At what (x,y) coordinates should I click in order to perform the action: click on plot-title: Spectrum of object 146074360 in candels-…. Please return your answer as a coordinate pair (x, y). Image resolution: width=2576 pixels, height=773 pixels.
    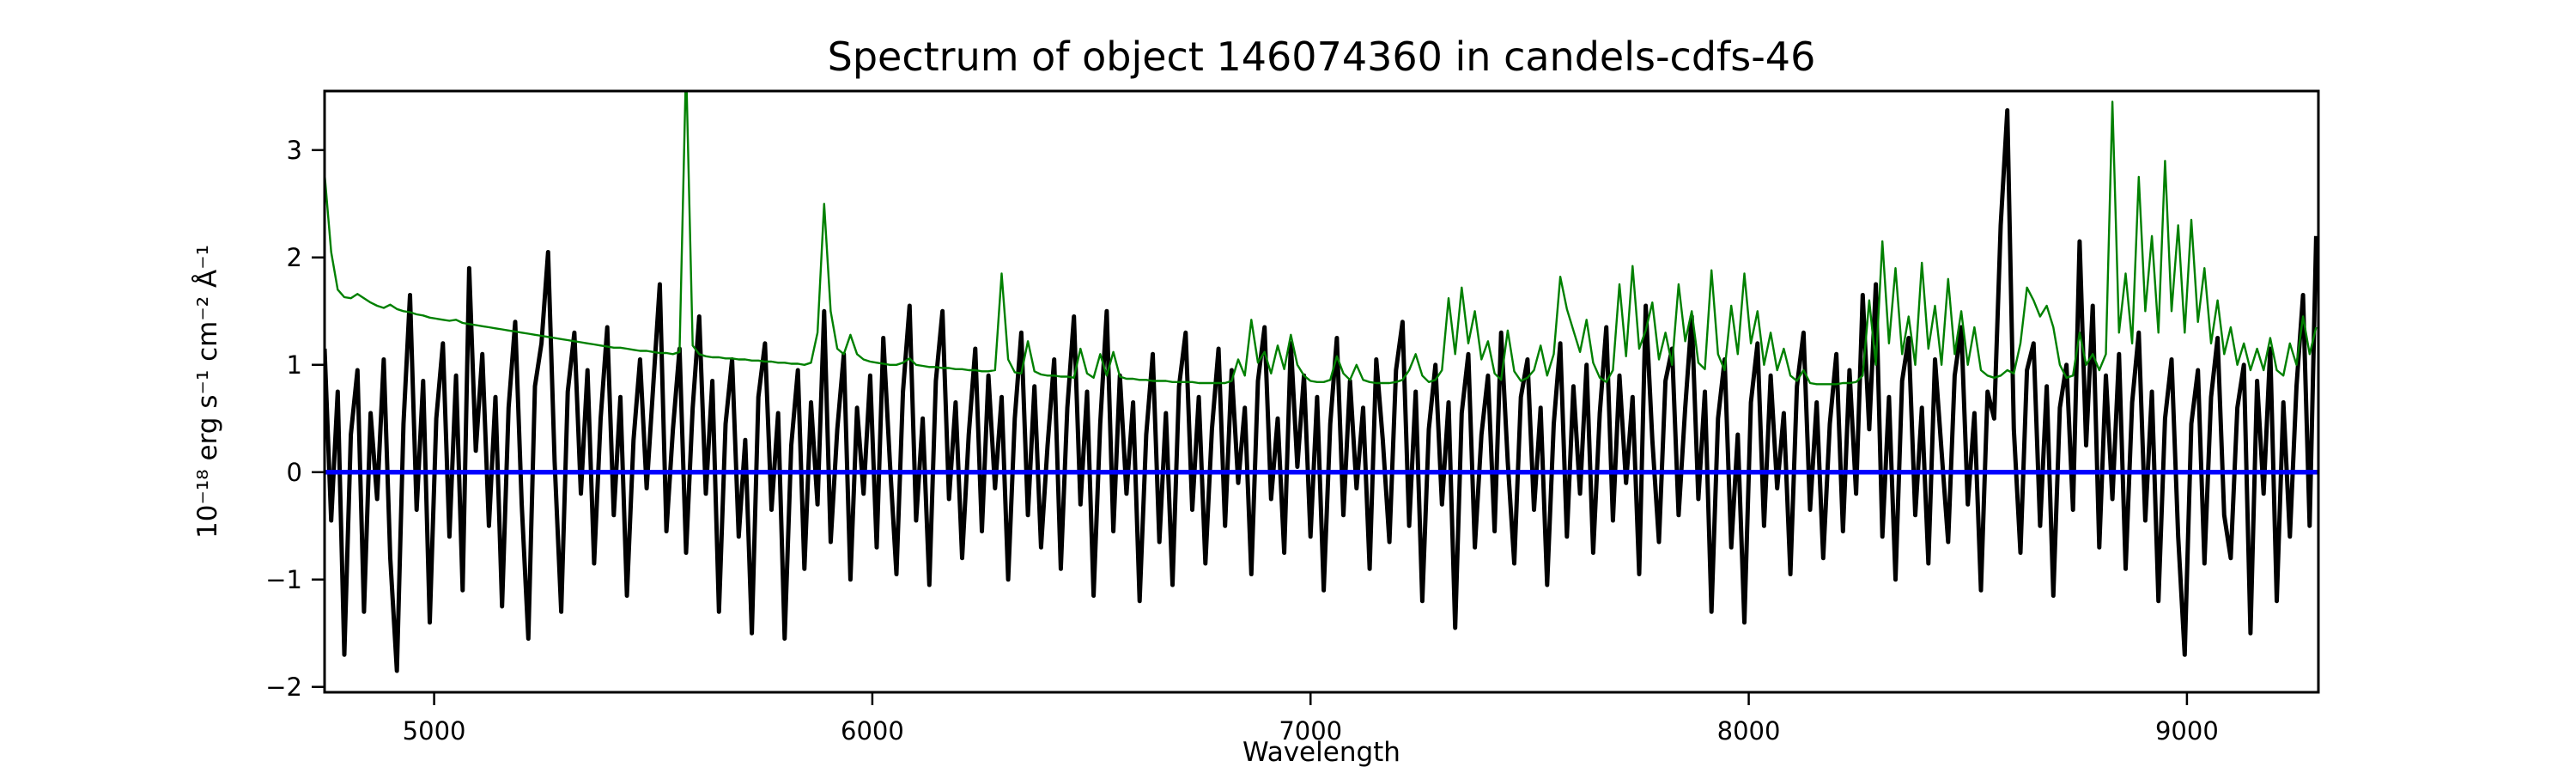
    Looking at the image, I should click on (1322, 57).